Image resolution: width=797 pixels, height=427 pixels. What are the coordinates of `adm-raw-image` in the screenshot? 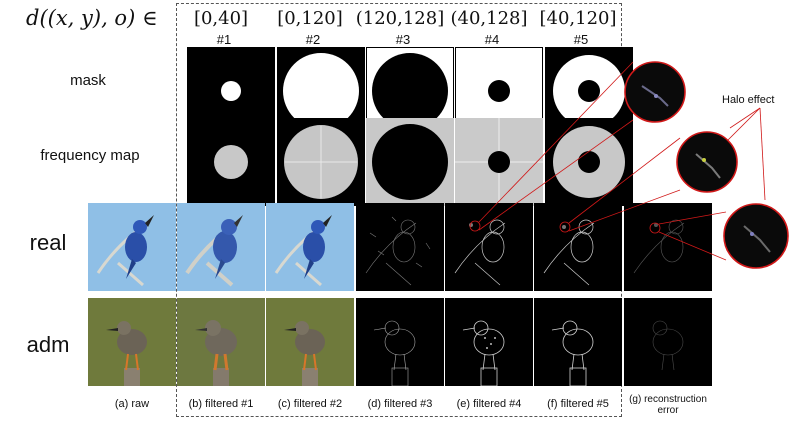 It's located at (132, 342).